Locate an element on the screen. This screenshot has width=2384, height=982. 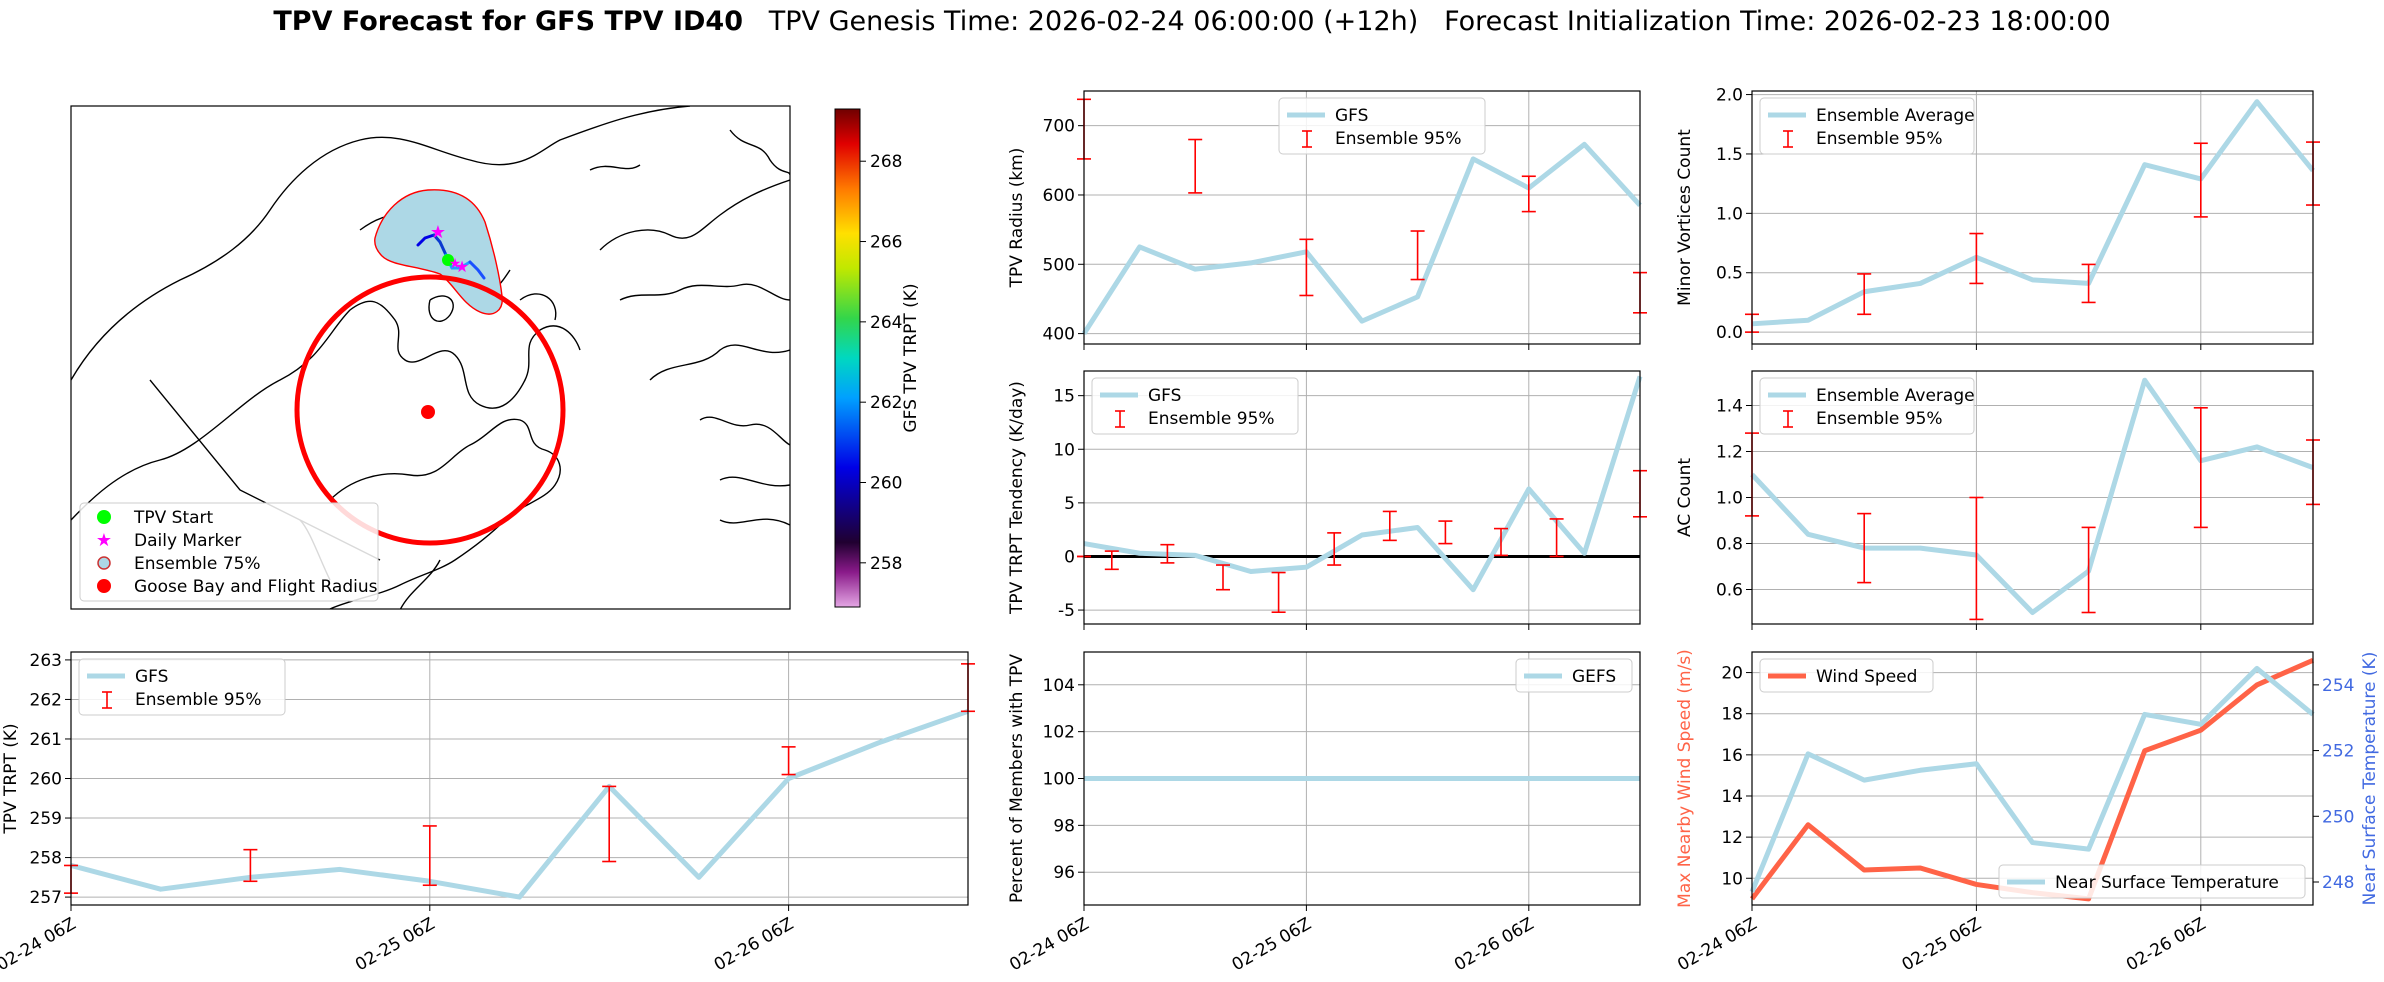
legend-daily-marker-icon: ★ is located at coordinates (104, 540).